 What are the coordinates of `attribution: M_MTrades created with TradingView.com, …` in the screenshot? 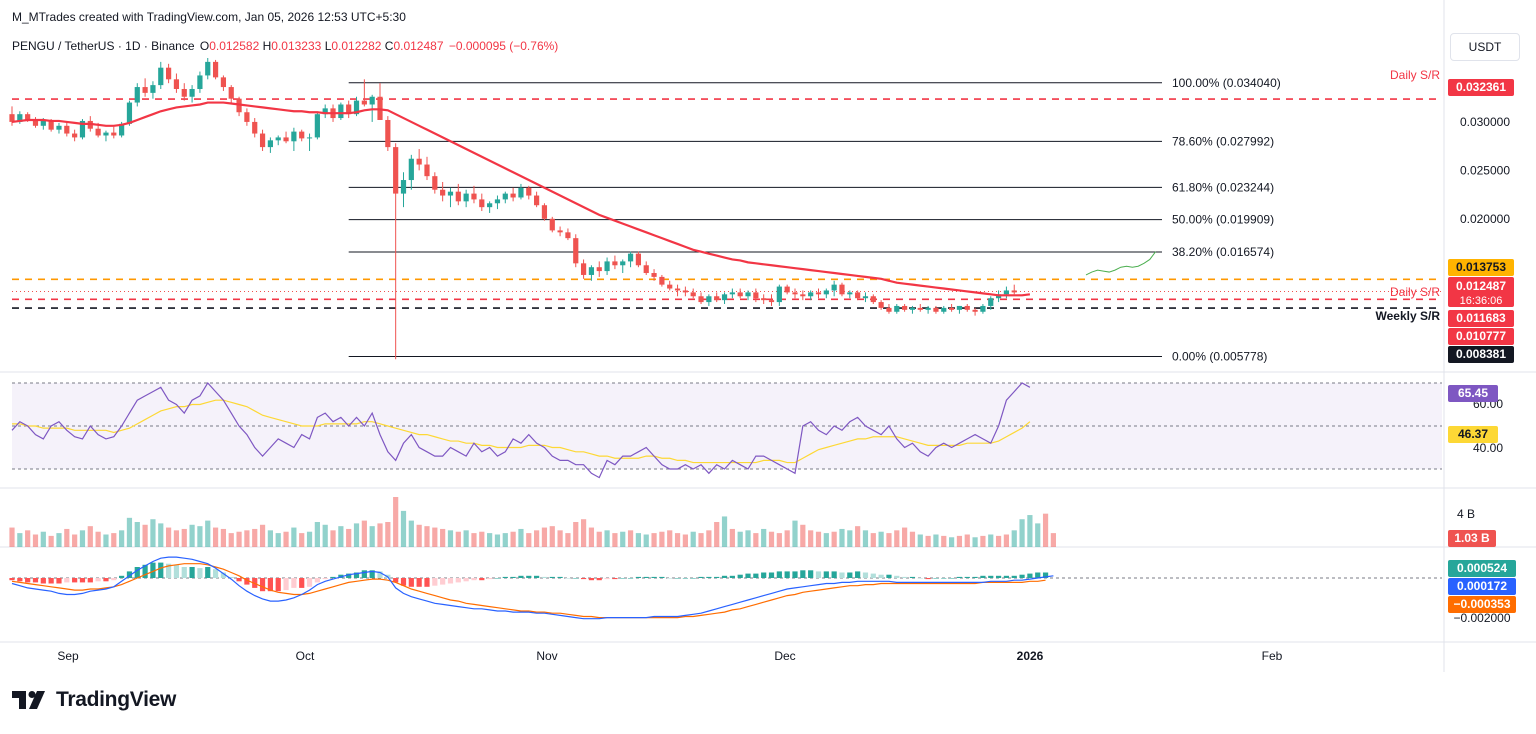 It's located at (209, 17).